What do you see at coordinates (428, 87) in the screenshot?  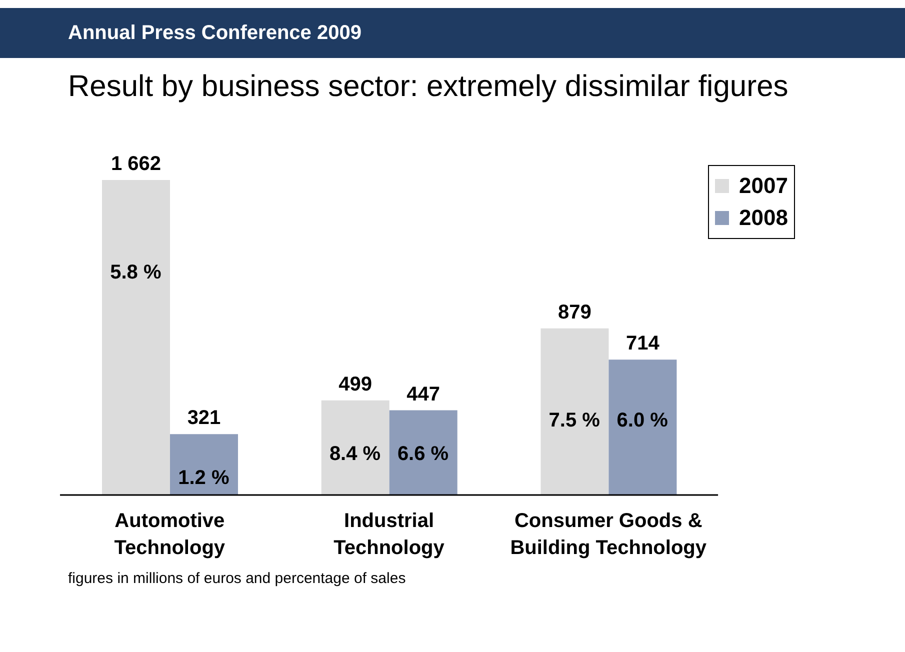 I see `chart-subtitle: Result by business sector: extremely dissimilar figures` at bounding box center [428, 87].